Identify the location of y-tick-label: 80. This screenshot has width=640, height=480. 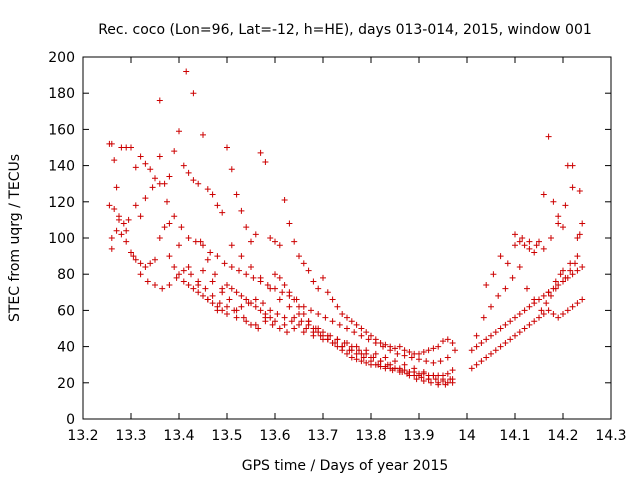
(66, 275).